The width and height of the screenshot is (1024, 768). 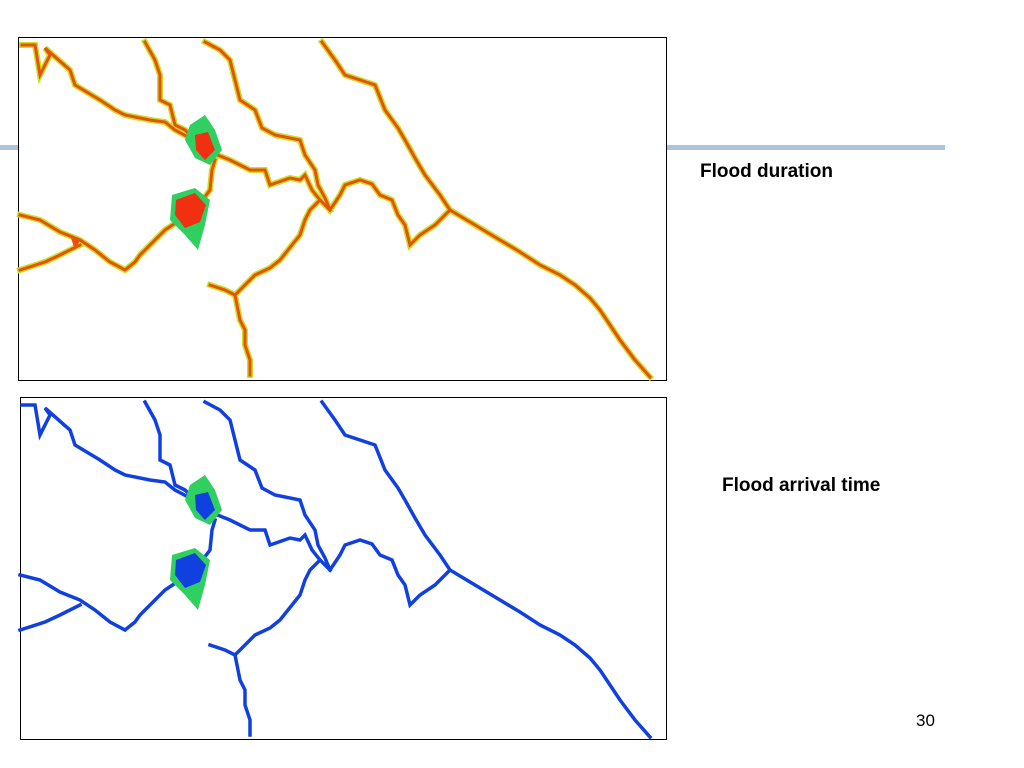 I want to click on page-number: 30, so click(x=925, y=720).